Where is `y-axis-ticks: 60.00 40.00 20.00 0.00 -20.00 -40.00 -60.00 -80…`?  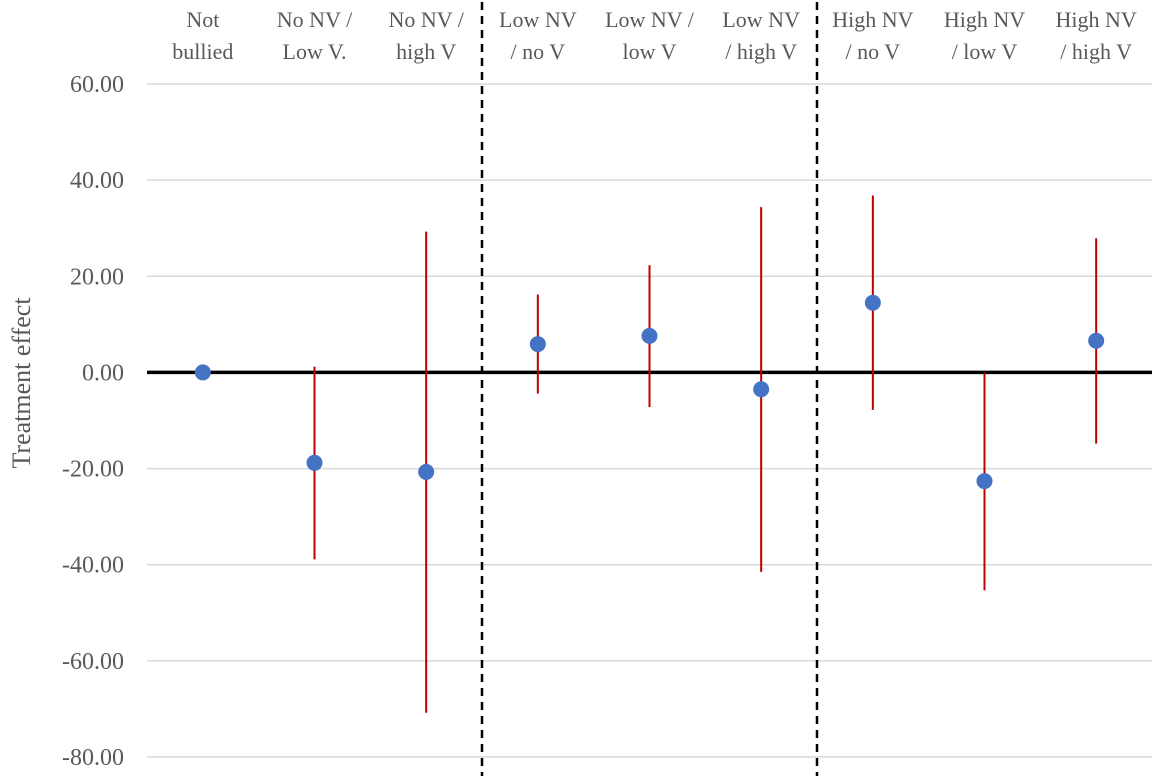
y-axis-ticks: 60.00 40.00 20.00 0.00 -20.00 -40.00 -60.00 -80… is located at coordinates (93, 421).